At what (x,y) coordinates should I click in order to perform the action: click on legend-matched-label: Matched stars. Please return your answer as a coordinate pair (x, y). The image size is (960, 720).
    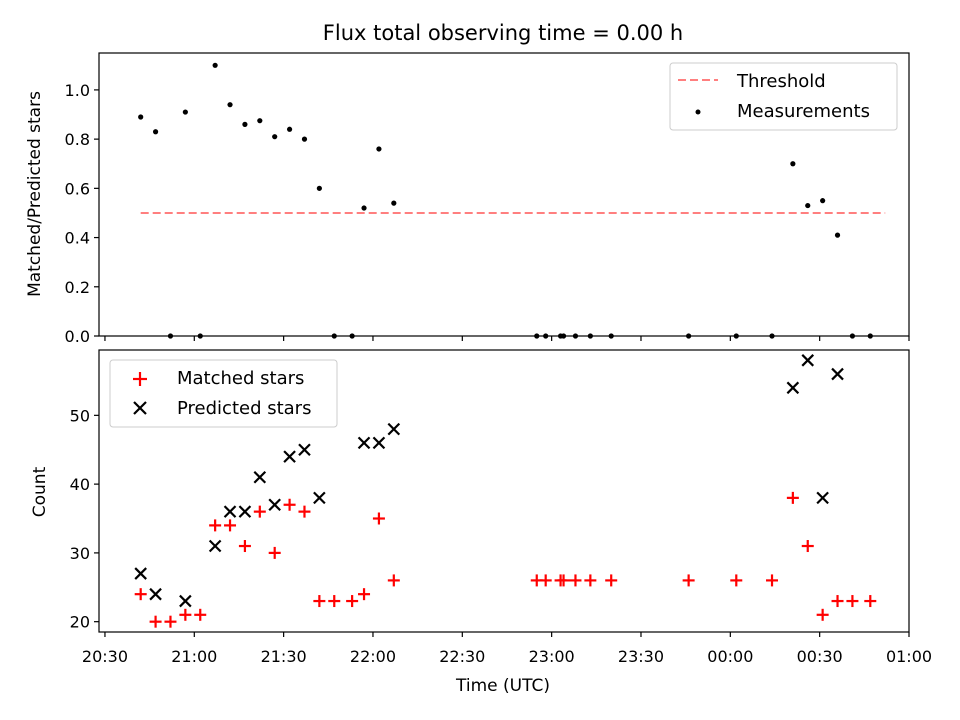
    Looking at the image, I should click on (240, 378).